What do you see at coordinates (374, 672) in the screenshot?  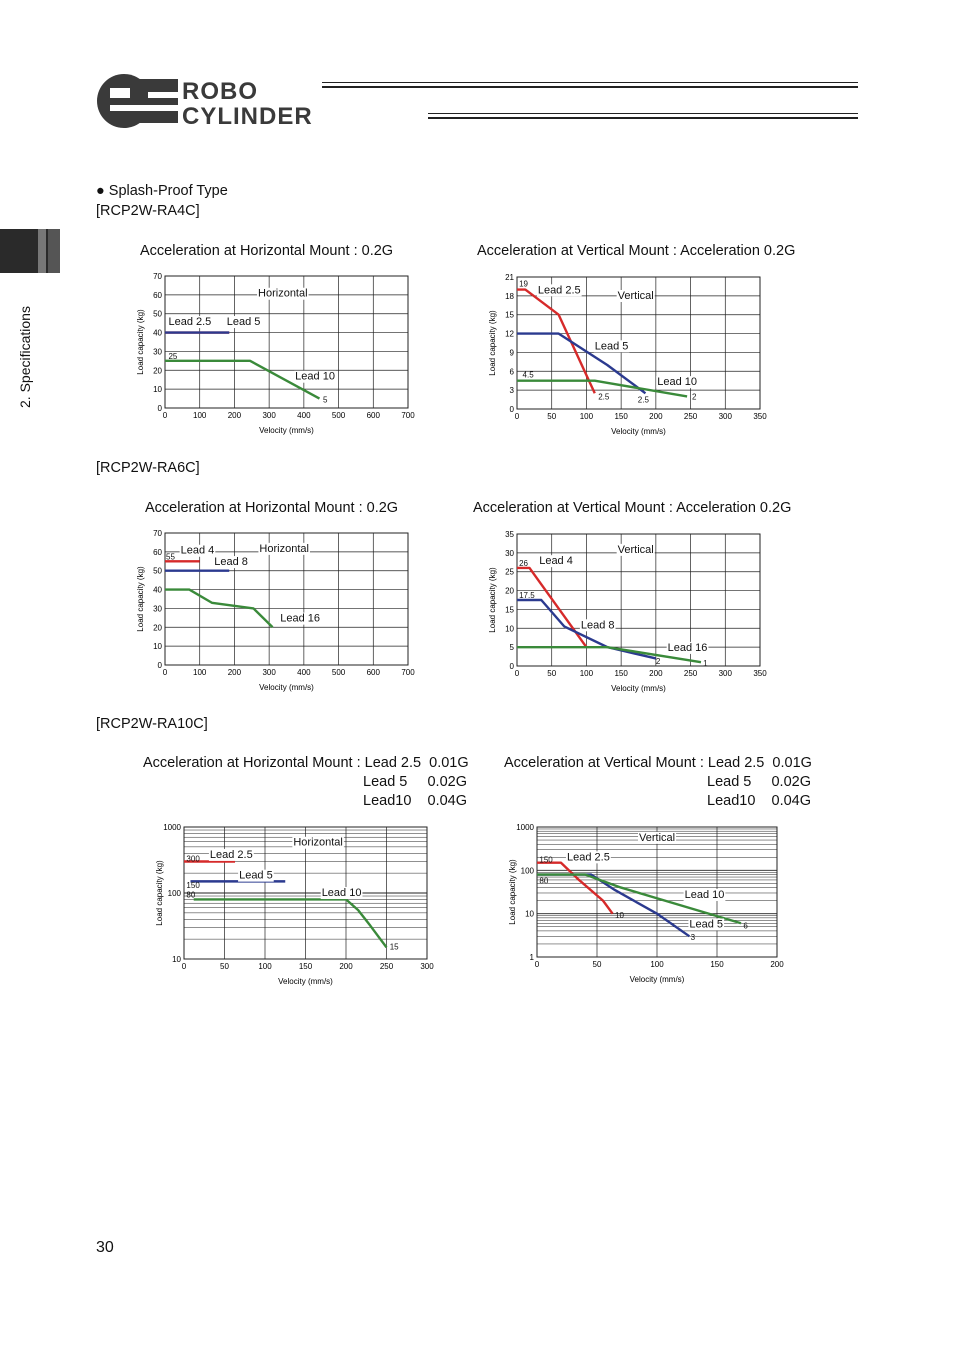 I see `x-tick-label: 600` at bounding box center [374, 672].